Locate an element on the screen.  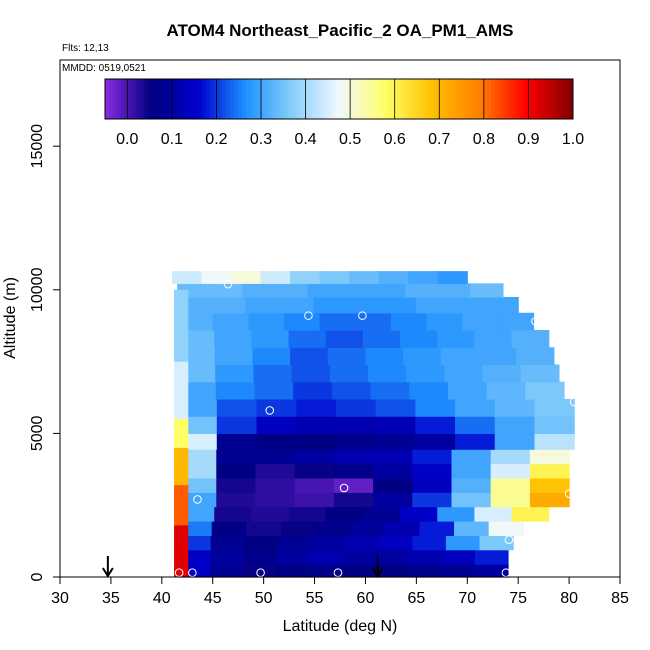
flights-note: Flts: 12,13 is located at coordinates (85, 48).